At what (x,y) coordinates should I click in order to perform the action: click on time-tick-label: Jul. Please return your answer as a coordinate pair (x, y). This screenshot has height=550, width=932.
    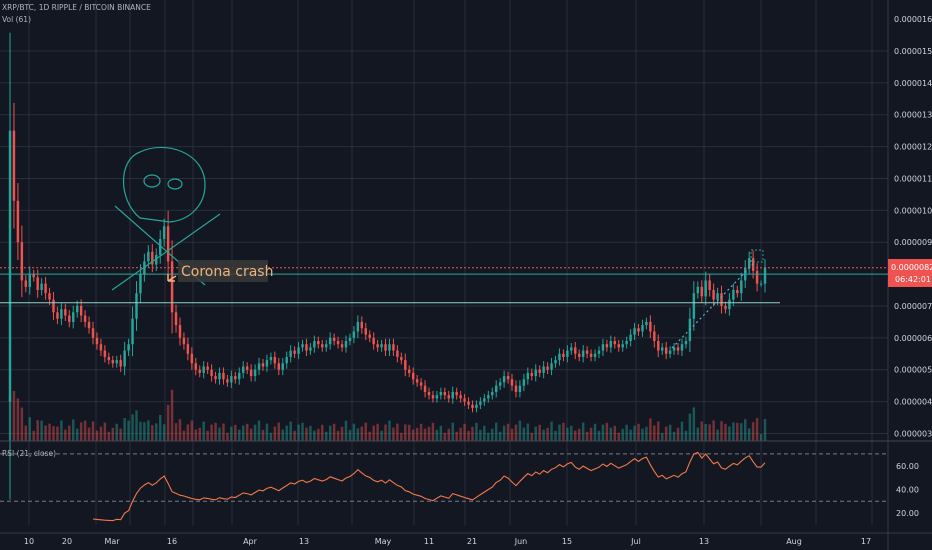
    Looking at the image, I should click on (635, 541).